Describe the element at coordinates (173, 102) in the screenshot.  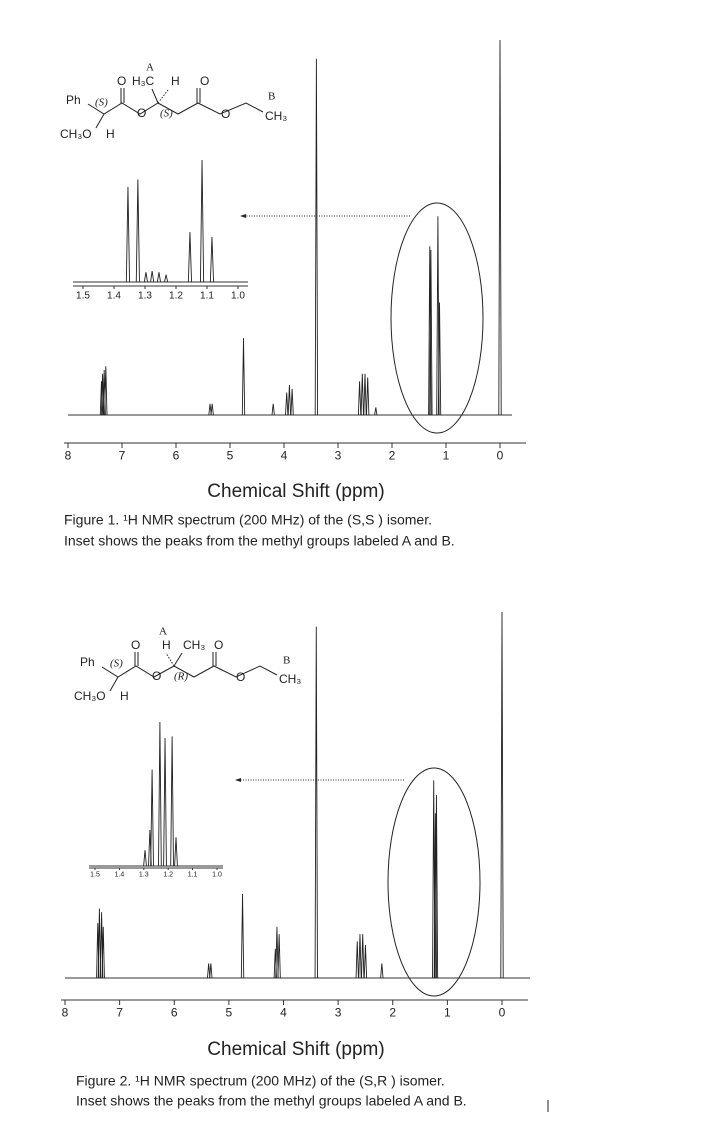
I see `molecule: A O H₃C H O Ph (S) B O (S) O CH₃ CH₃O H` at that location.